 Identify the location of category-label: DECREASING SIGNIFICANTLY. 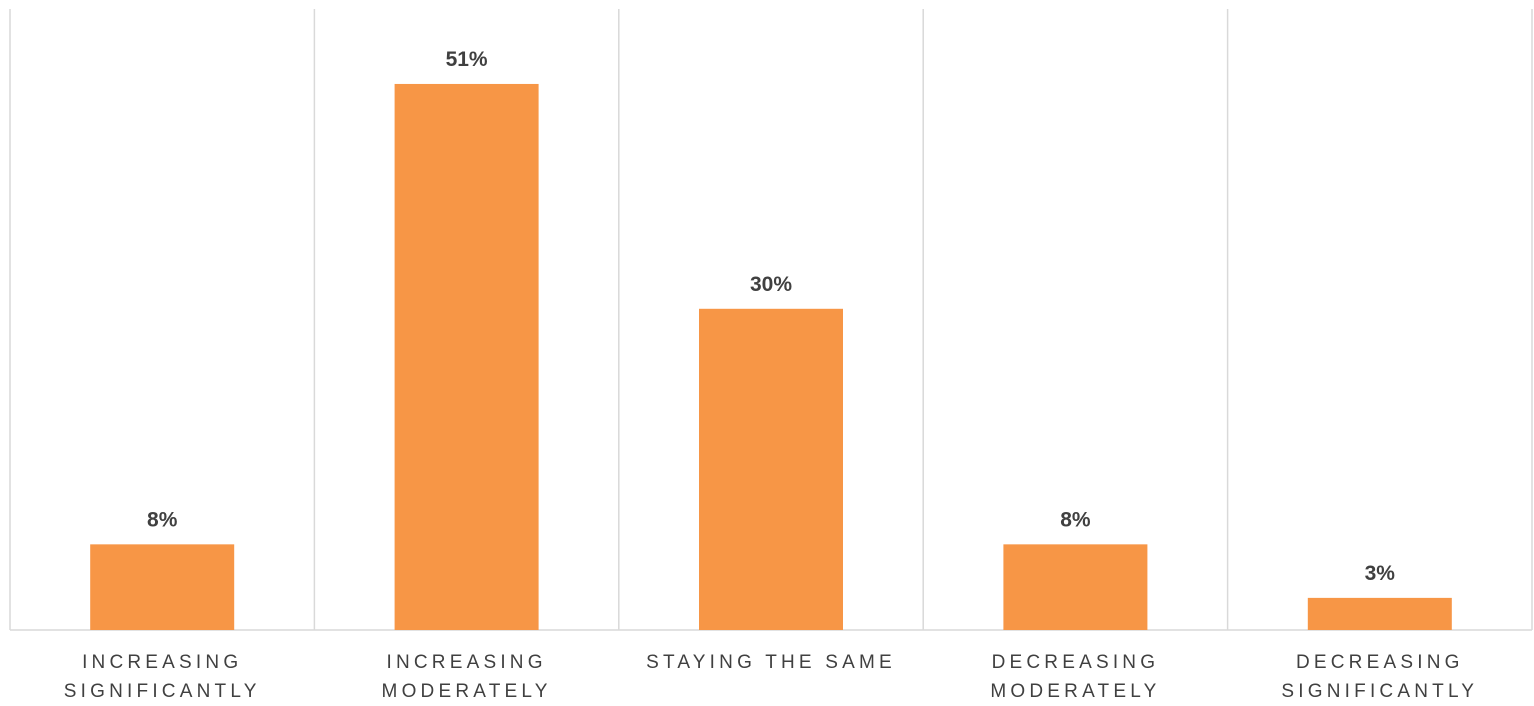
(1380, 677).